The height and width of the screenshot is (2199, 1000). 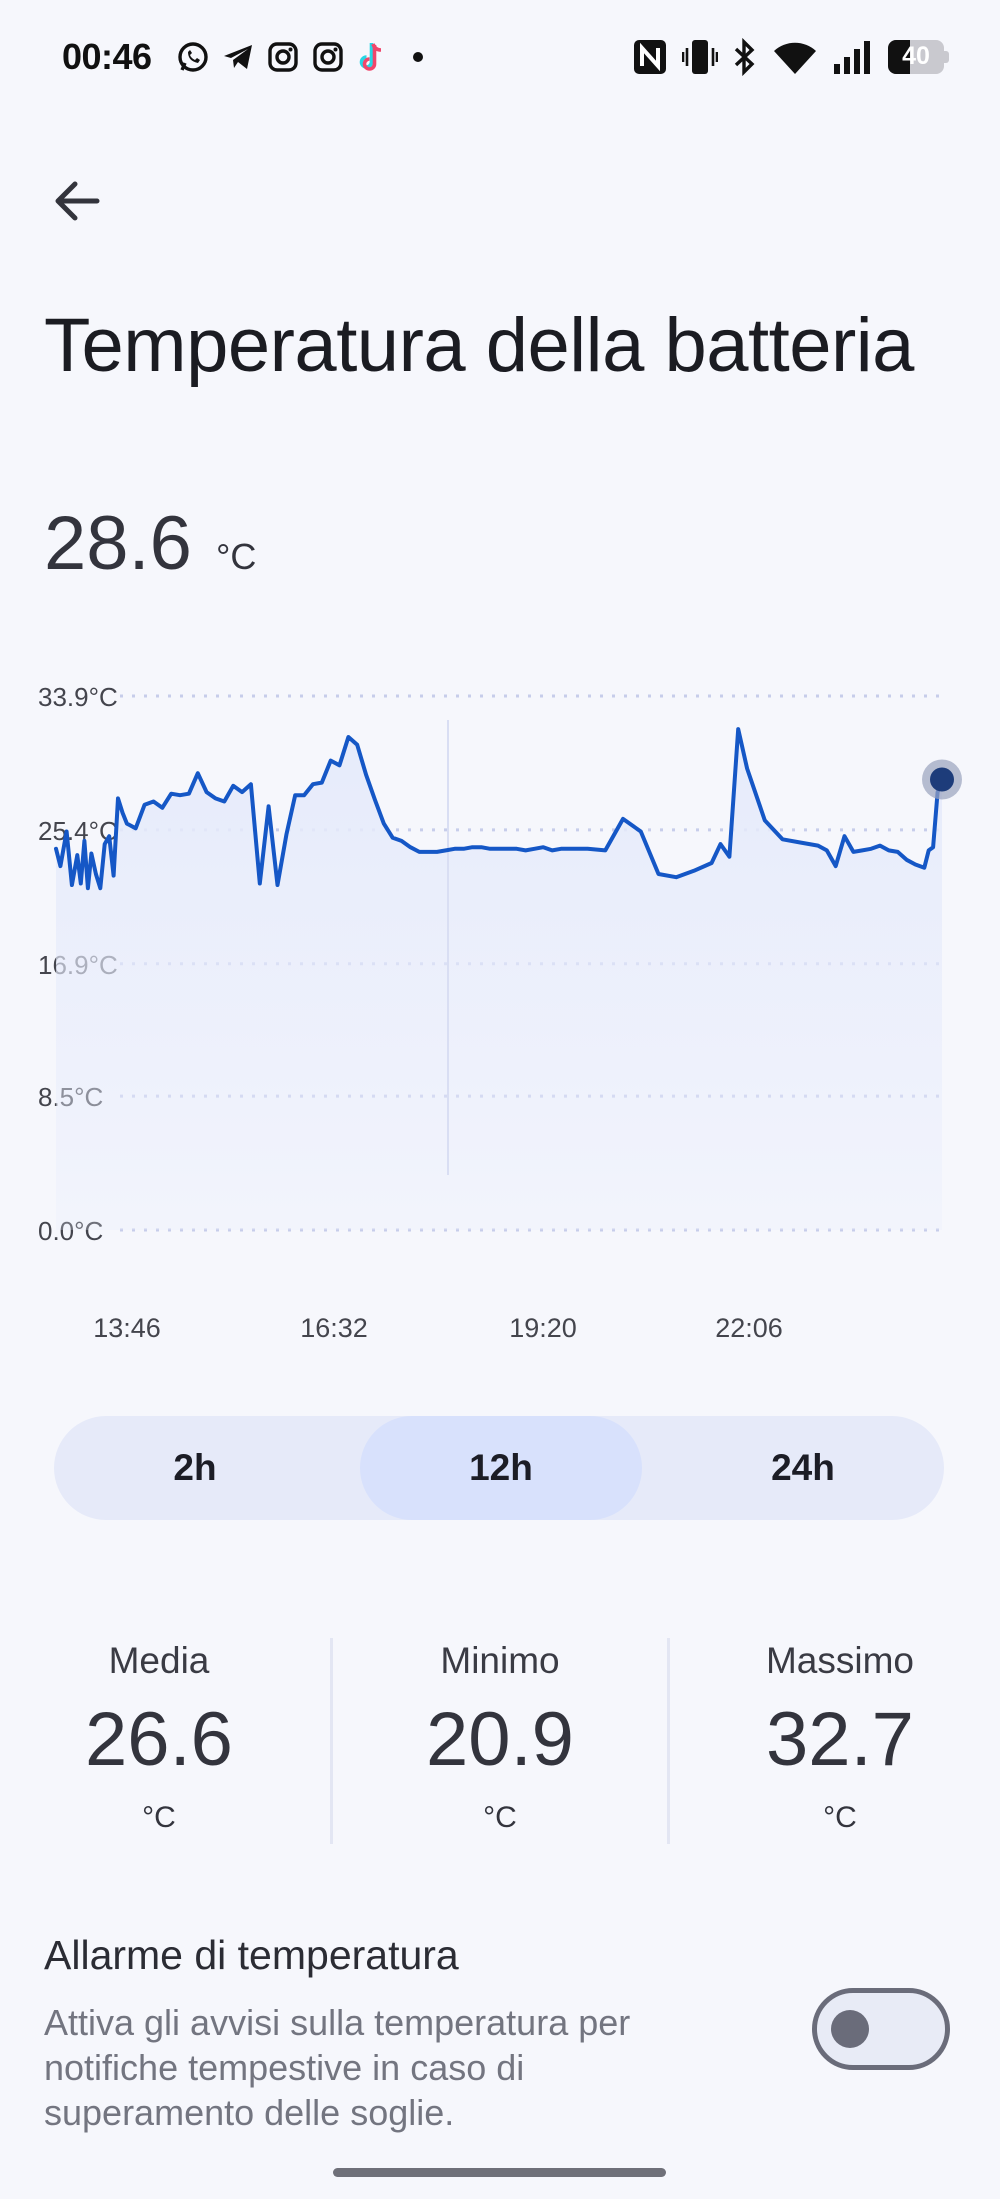 I want to click on x-tick-label: 22:06, so click(x=749, y=1328).